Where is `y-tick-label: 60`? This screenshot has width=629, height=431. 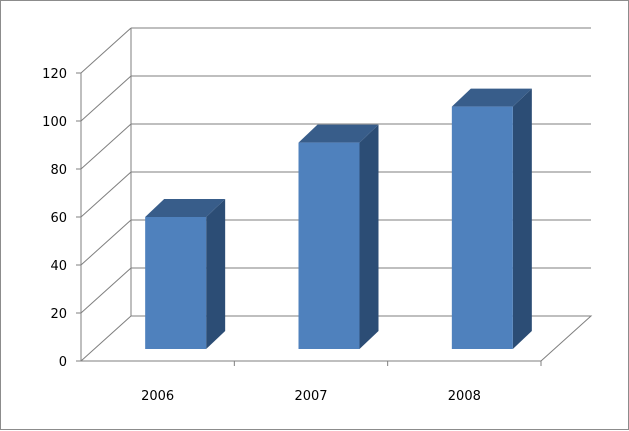
y-tick-label: 60 is located at coordinates (58, 218).